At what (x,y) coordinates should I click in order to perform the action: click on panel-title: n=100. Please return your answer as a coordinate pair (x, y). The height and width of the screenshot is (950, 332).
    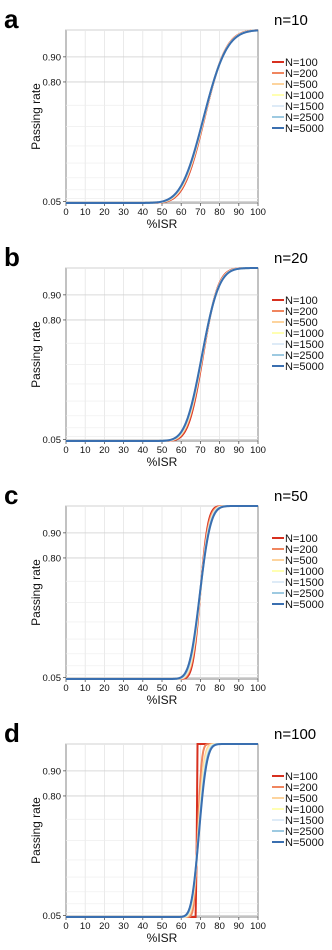
    Looking at the image, I should click on (295, 734).